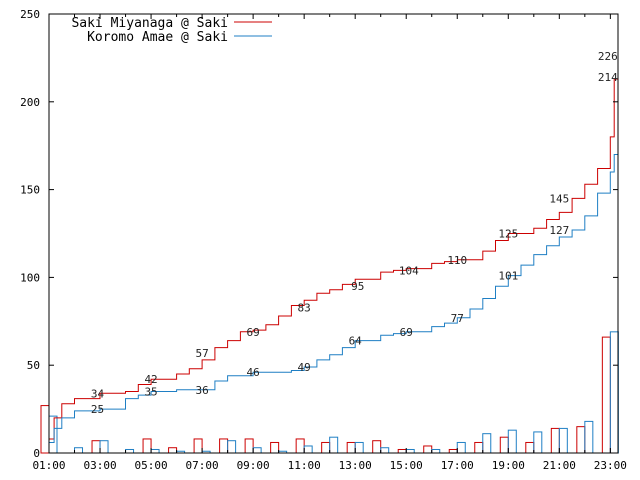 This screenshot has height=480, width=640. I want to click on x-tick-label: 07:00, so click(202, 465).